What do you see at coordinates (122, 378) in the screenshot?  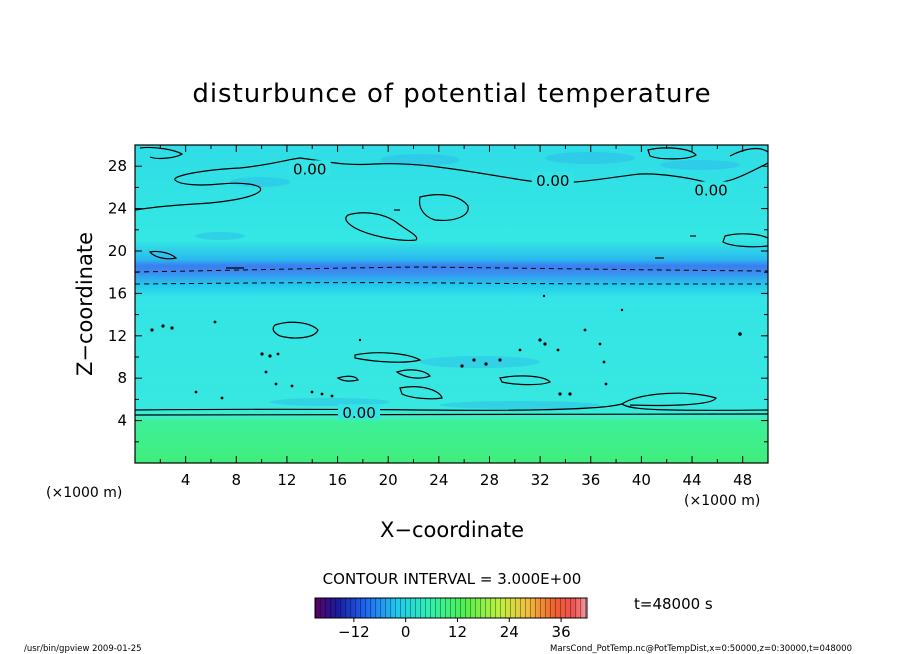 I see `y-tick-label: 8` at bounding box center [122, 378].